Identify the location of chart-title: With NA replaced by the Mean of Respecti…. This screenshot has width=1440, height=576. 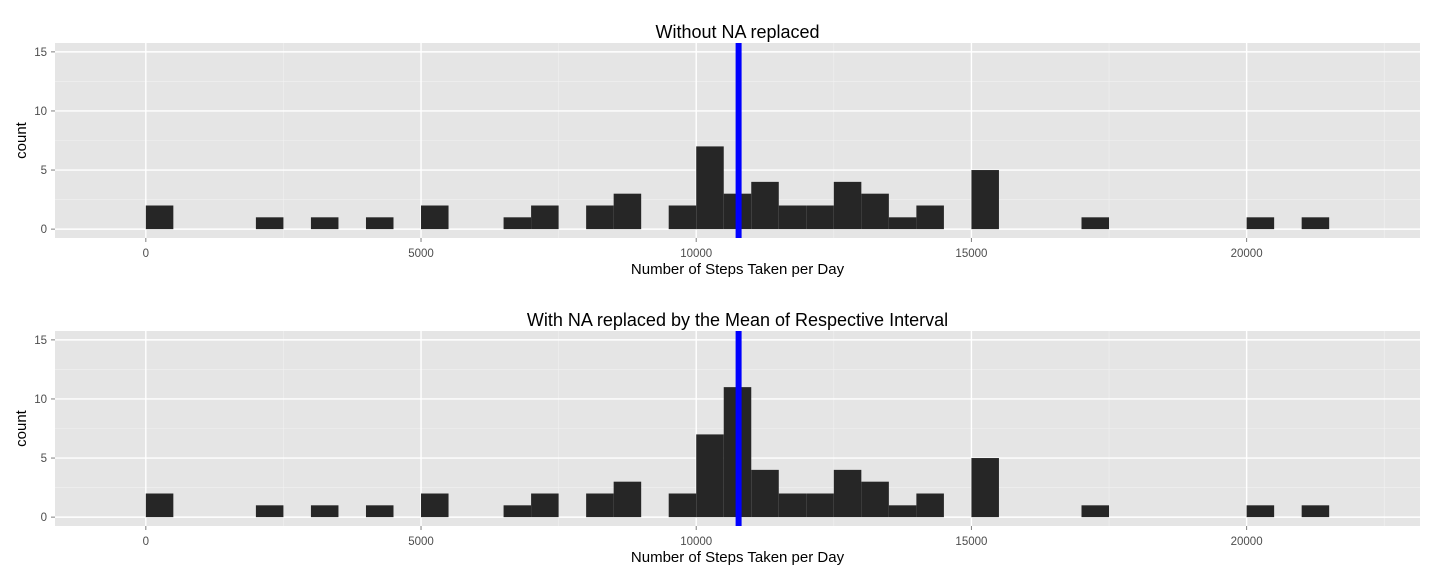
(737, 320).